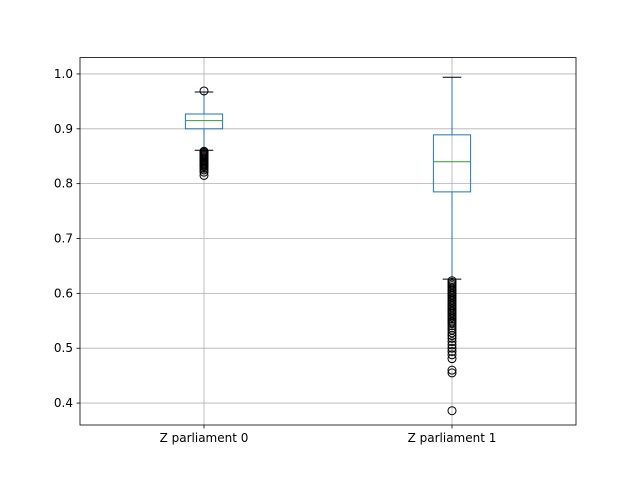  I want to click on x-tick-label: Z parliament 1, so click(452, 438).